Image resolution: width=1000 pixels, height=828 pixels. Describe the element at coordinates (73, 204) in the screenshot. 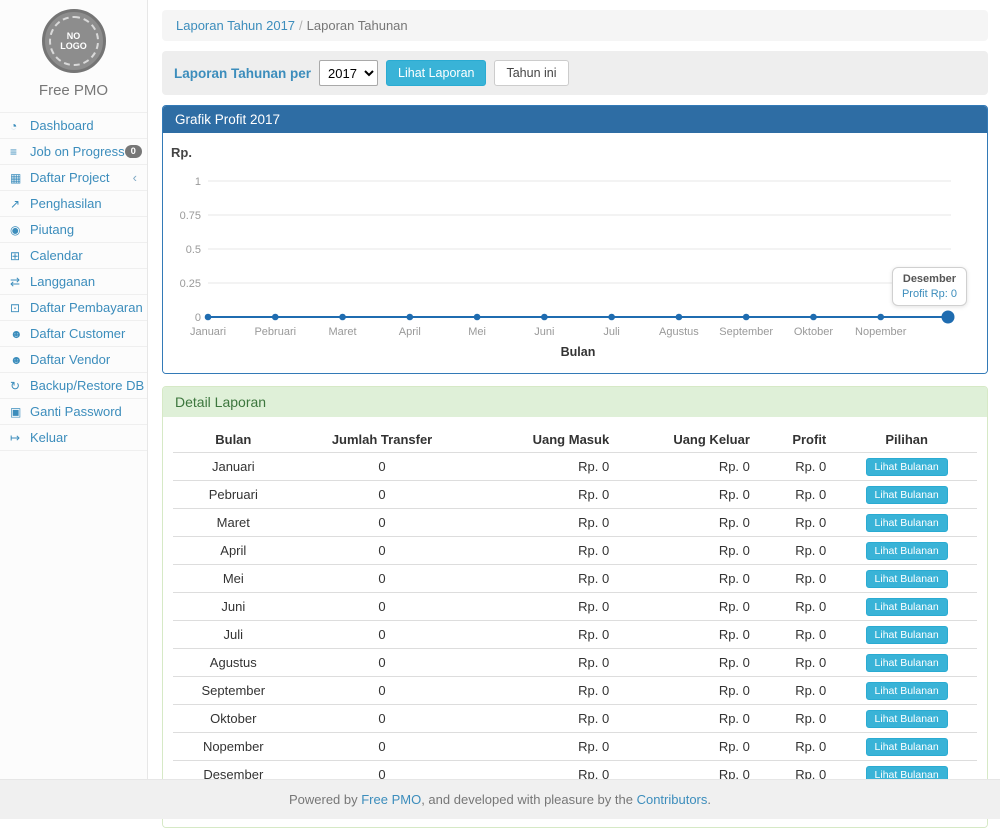

I see `sidebar-item-penghasilan: ↗ Penghasilan` at that location.